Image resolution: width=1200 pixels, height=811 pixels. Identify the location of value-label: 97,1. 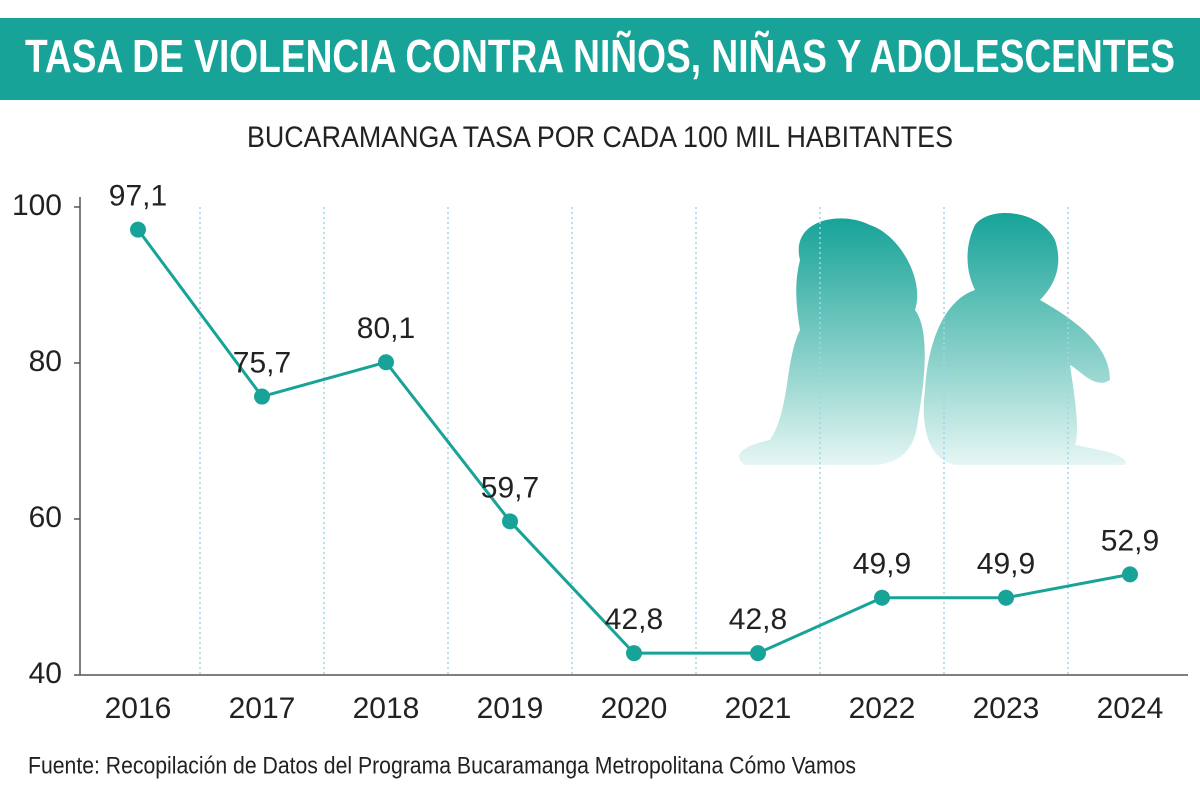
(138, 196).